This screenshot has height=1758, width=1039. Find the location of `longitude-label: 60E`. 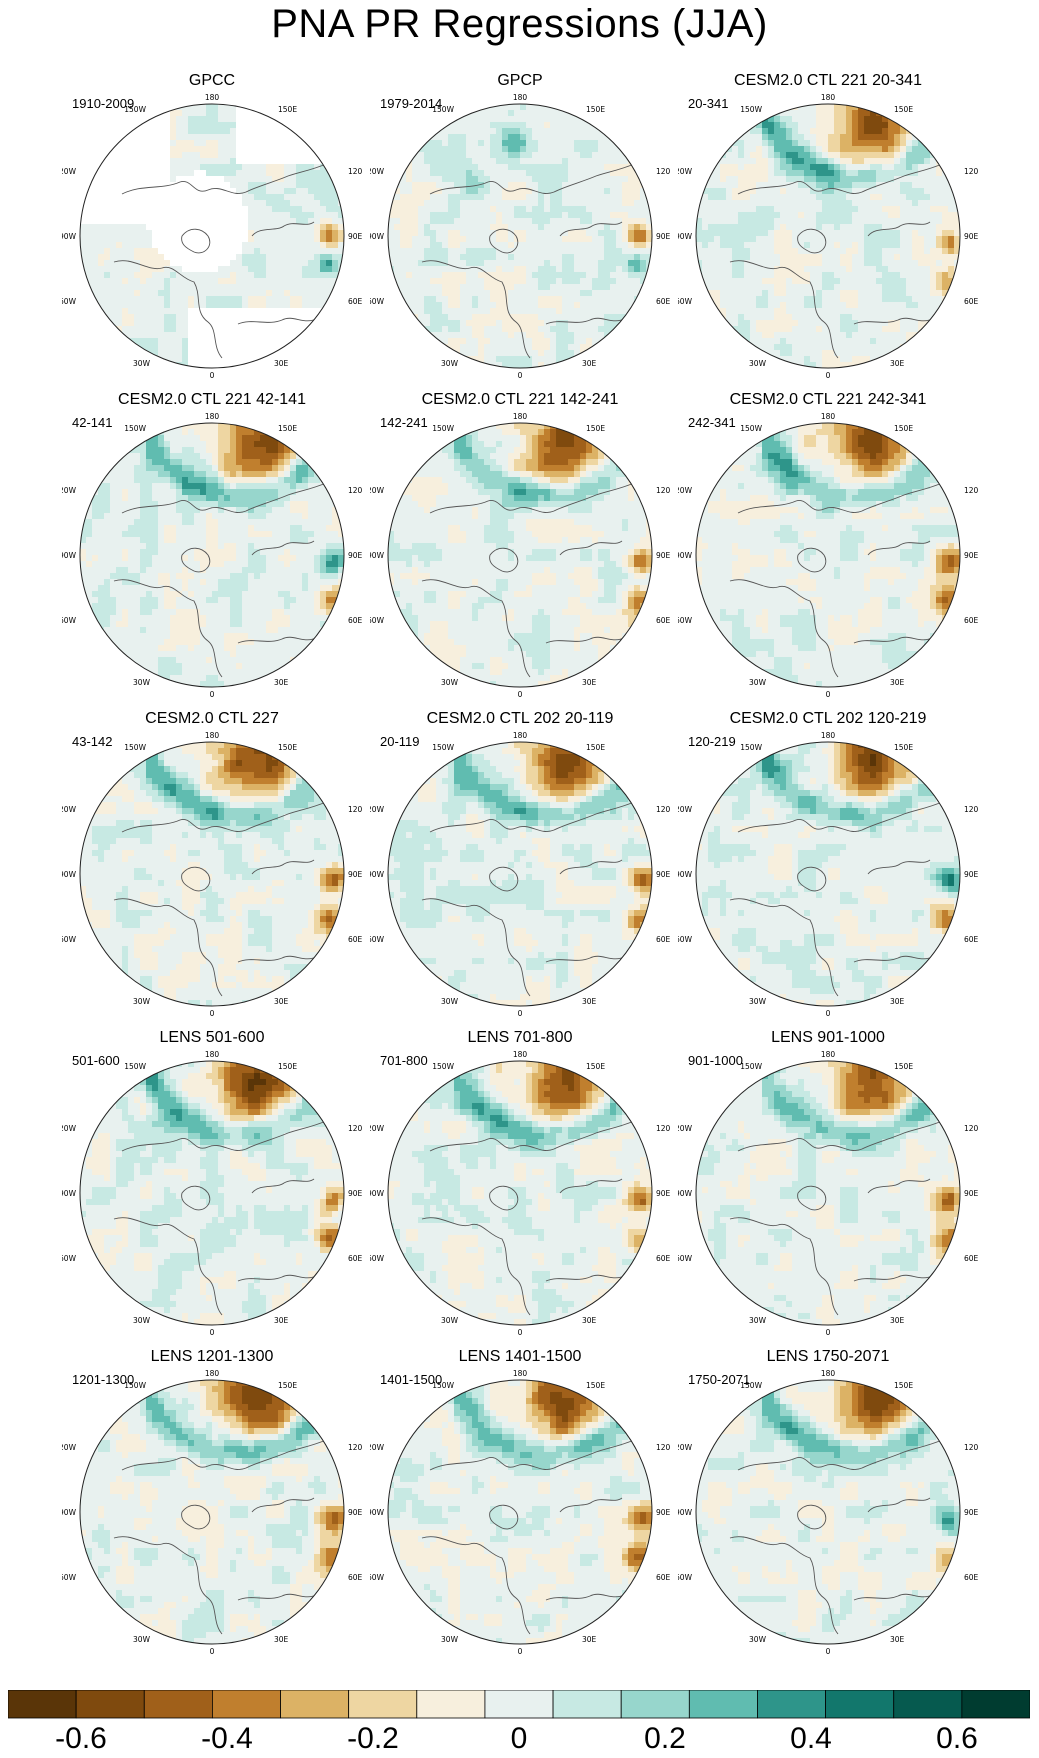

longitude-label: 60E is located at coordinates (355, 1577).